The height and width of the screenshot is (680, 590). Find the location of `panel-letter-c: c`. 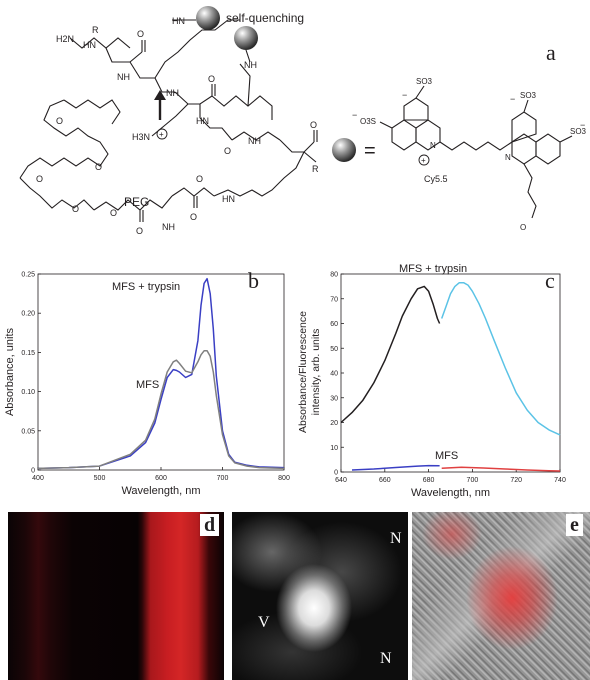

panel-letter-c: c is located at coordinates (550, 280).